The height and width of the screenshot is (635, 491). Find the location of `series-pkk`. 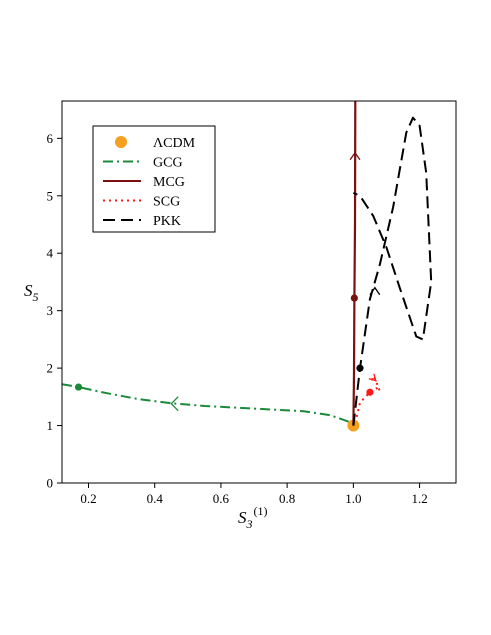

series-pkk is located at coordinates (392, 271).